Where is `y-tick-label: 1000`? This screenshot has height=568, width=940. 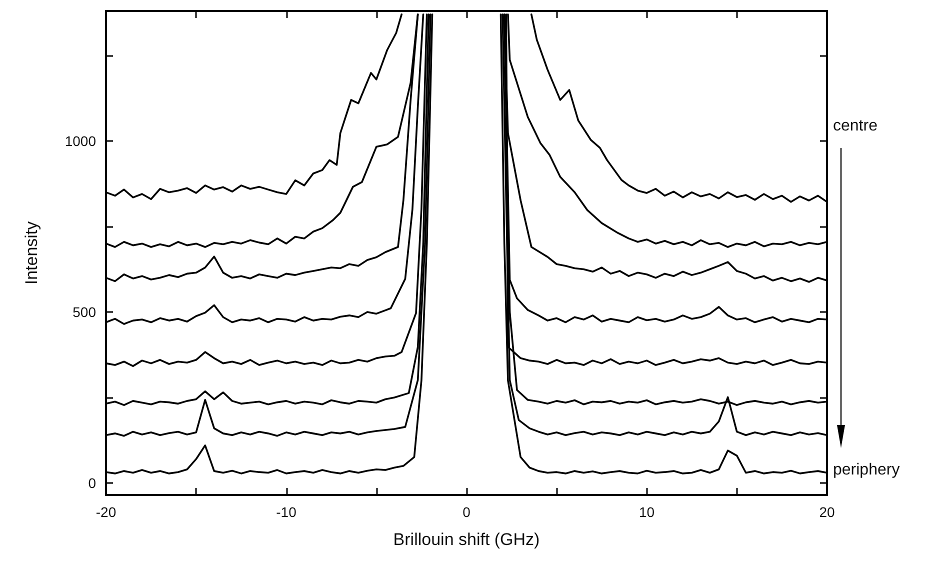
y-tick-label: 1000 is located at coordinates (80, 140).